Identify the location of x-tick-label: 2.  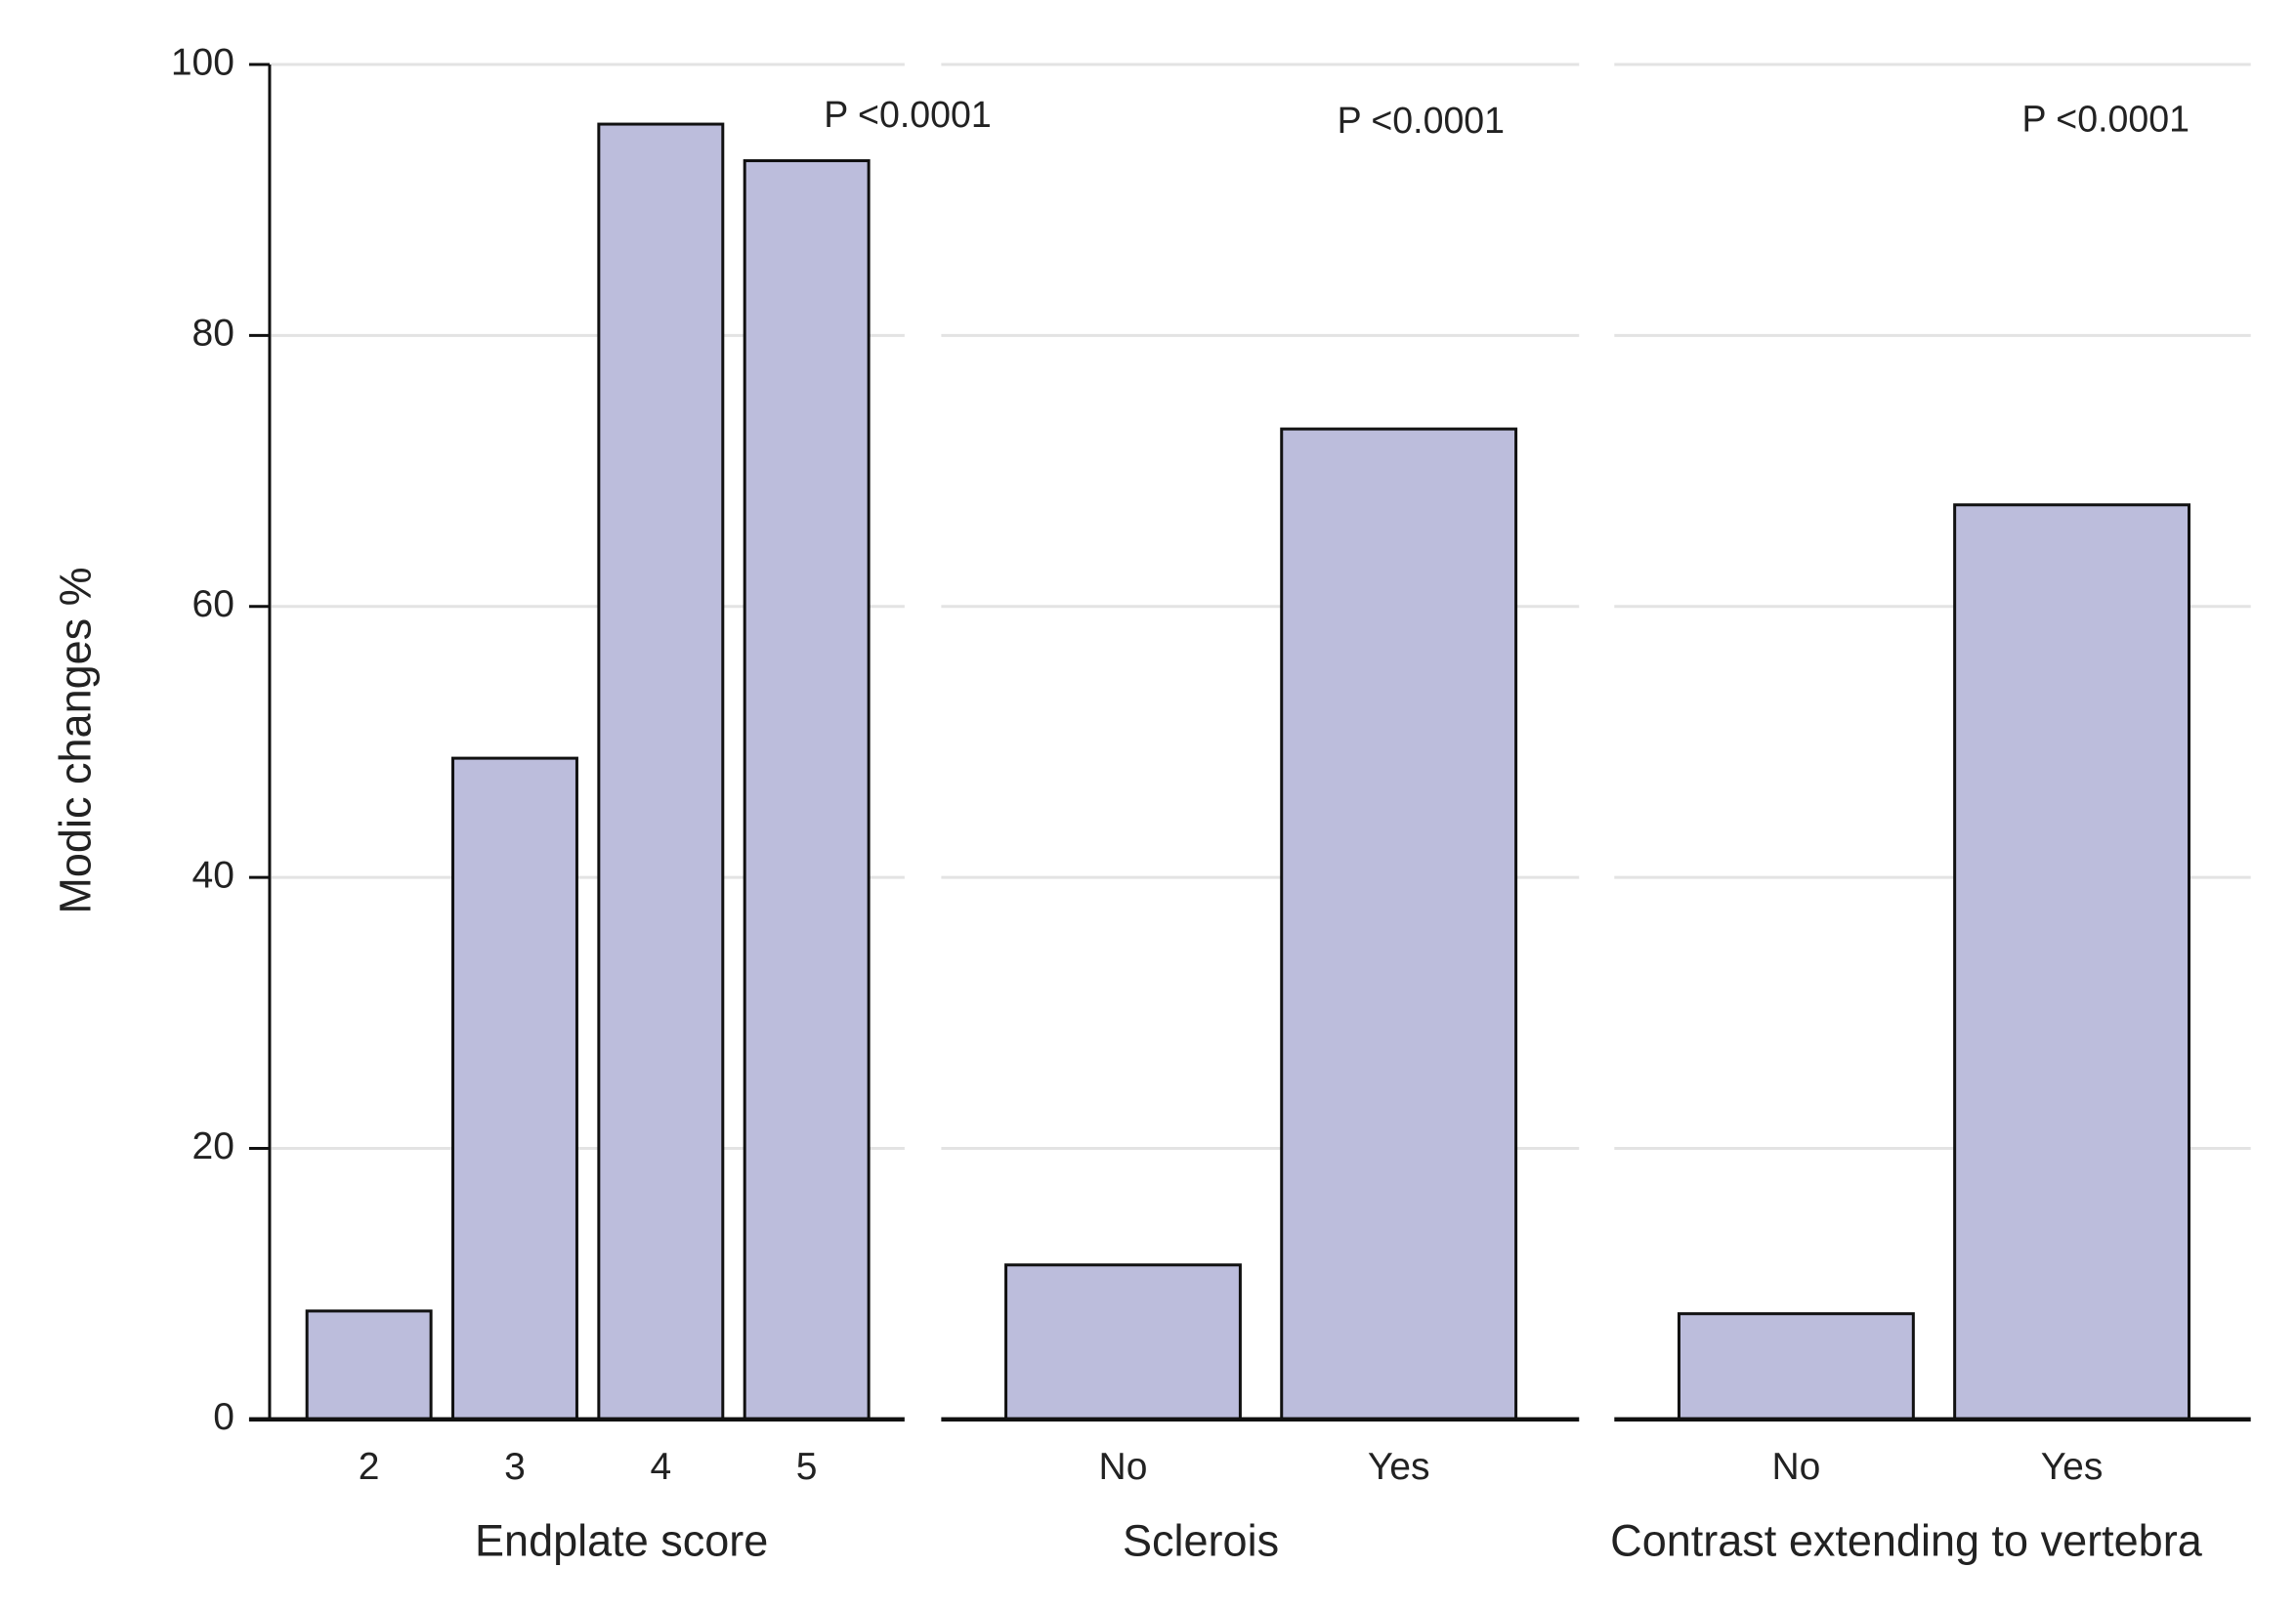
(370, 1467).